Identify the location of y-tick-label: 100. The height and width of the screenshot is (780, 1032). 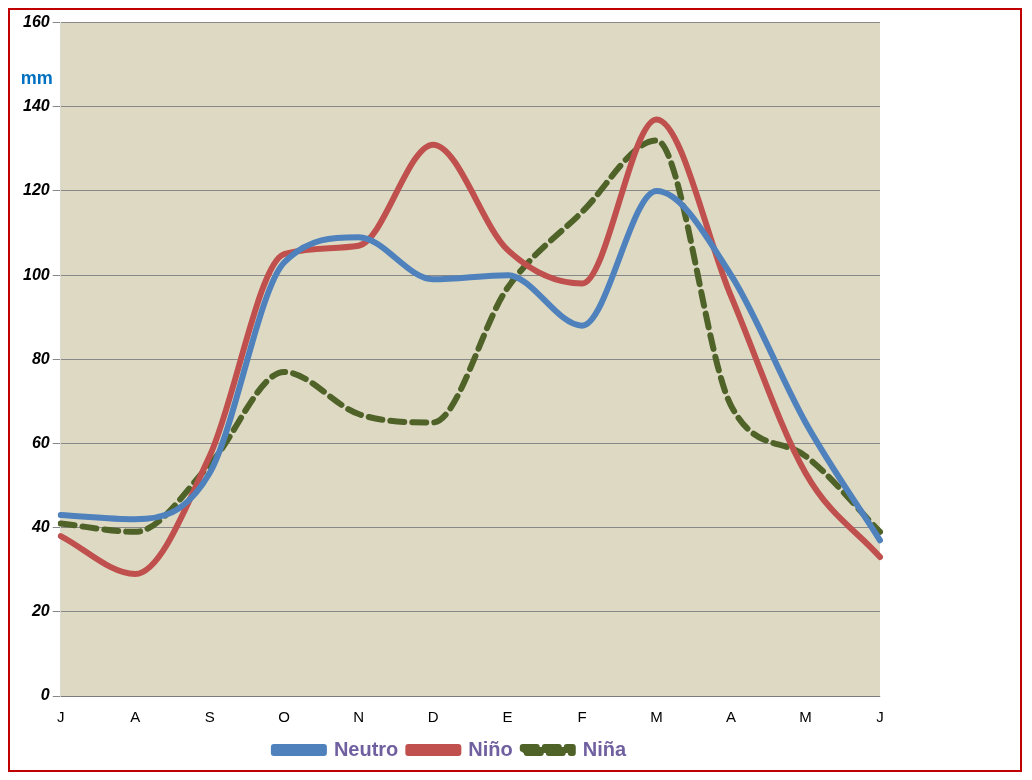
(36, 274).